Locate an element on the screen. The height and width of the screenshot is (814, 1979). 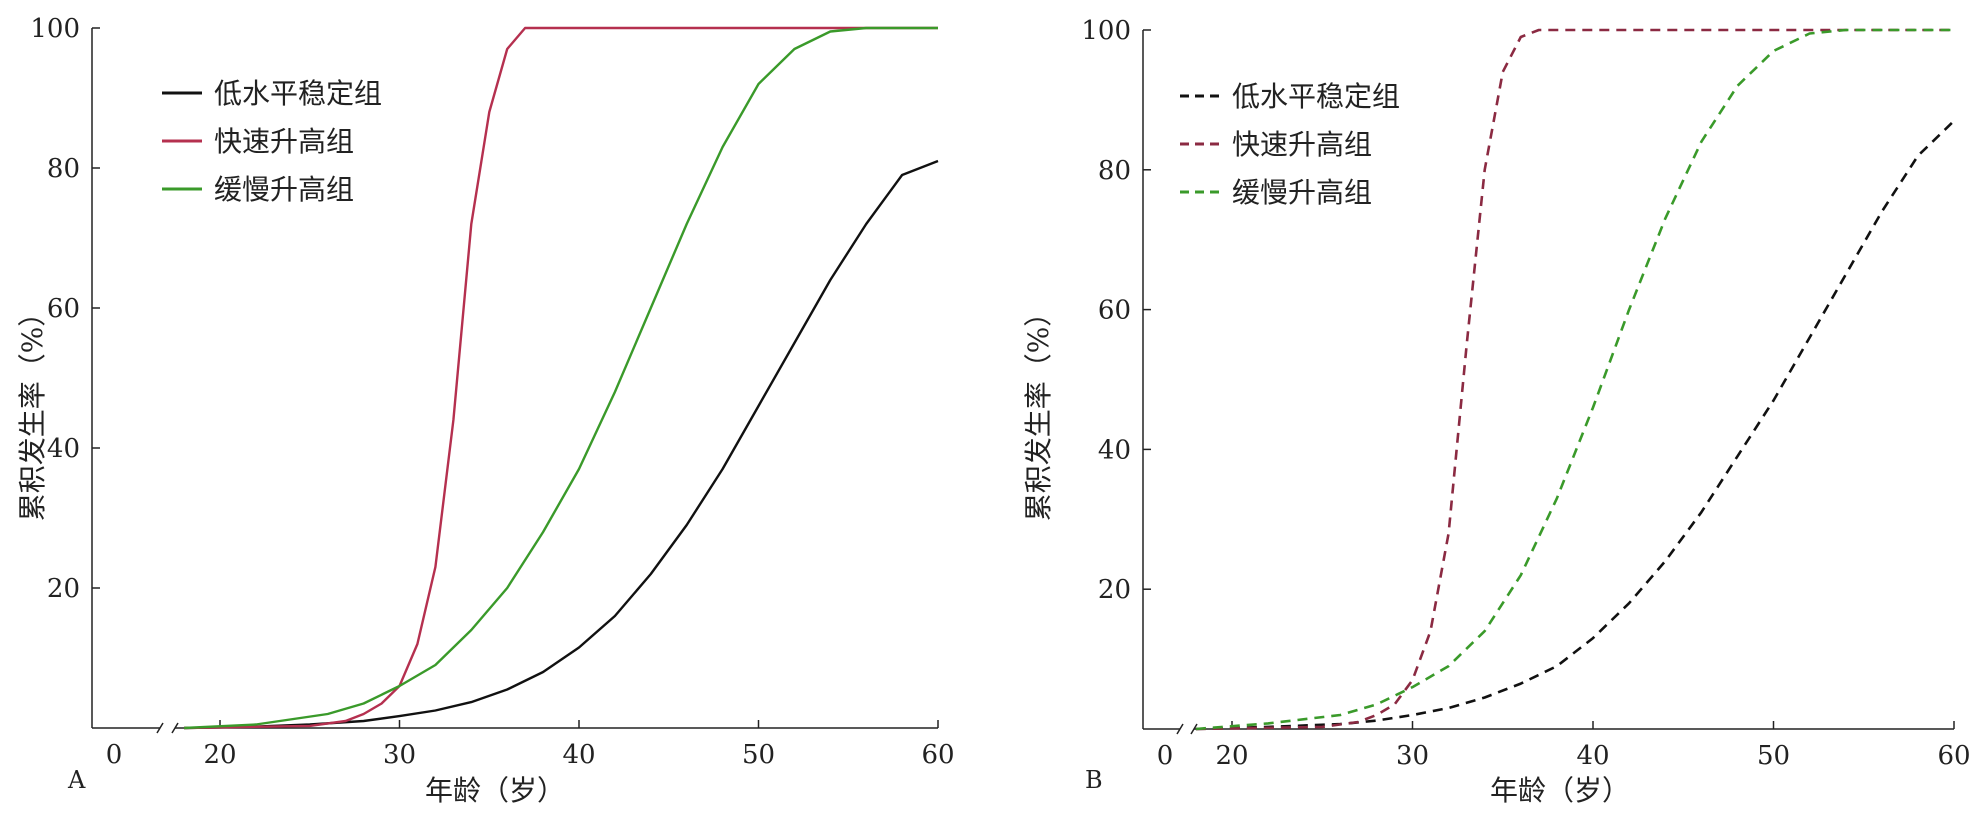
x-axis-title-b: 年龄（岁） is located at coordinates (1560, 790).